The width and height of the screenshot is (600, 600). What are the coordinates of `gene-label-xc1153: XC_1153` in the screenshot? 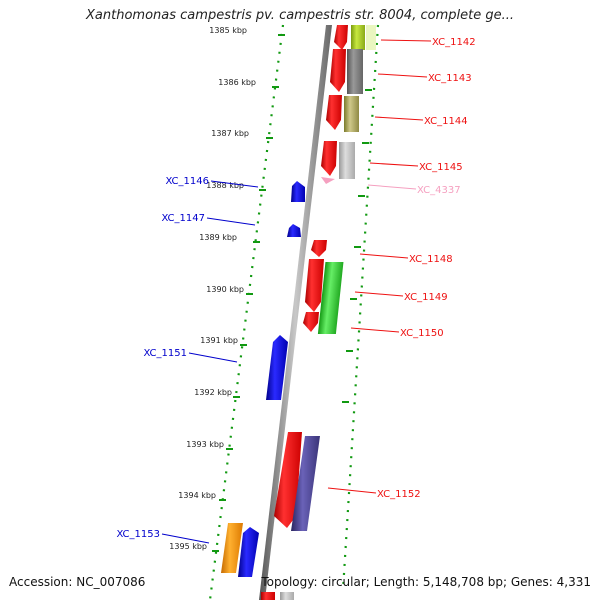 It's located at (138, 534).